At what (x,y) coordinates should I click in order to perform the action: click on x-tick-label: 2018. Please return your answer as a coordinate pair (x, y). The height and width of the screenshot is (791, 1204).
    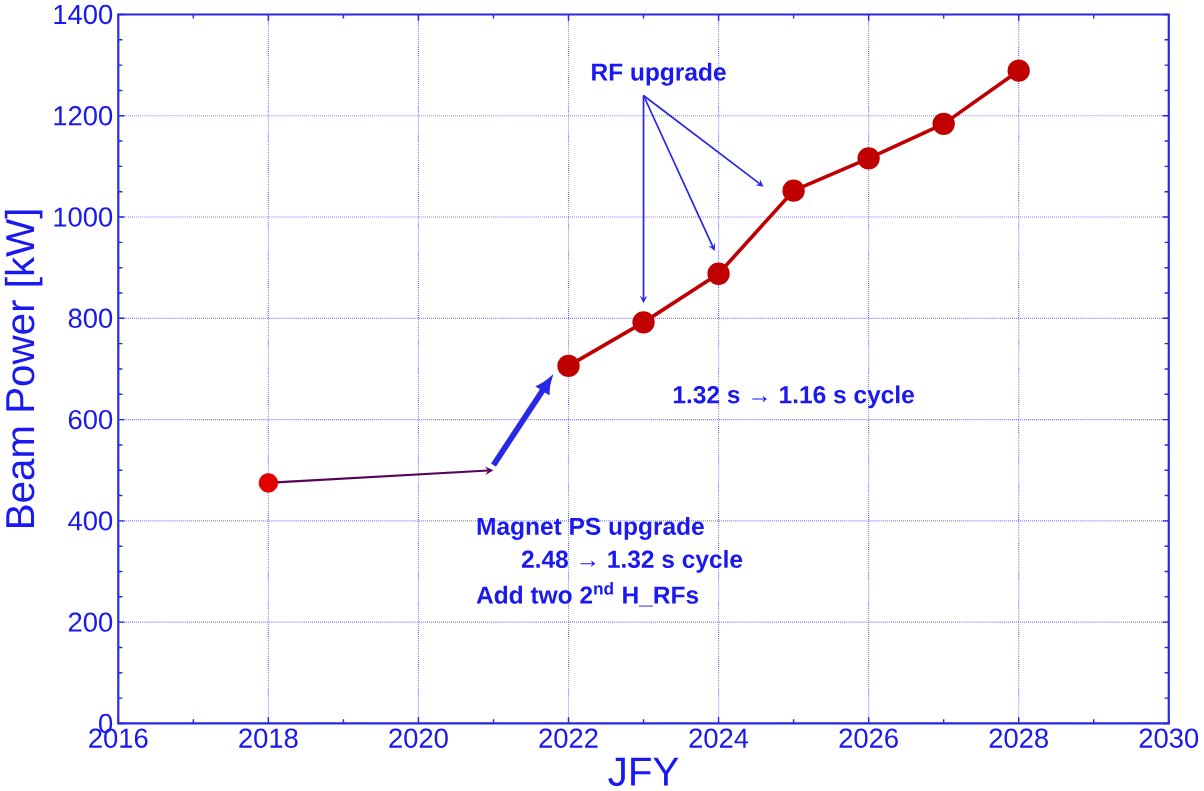
    Looking at the image, I should click on (268, 738).